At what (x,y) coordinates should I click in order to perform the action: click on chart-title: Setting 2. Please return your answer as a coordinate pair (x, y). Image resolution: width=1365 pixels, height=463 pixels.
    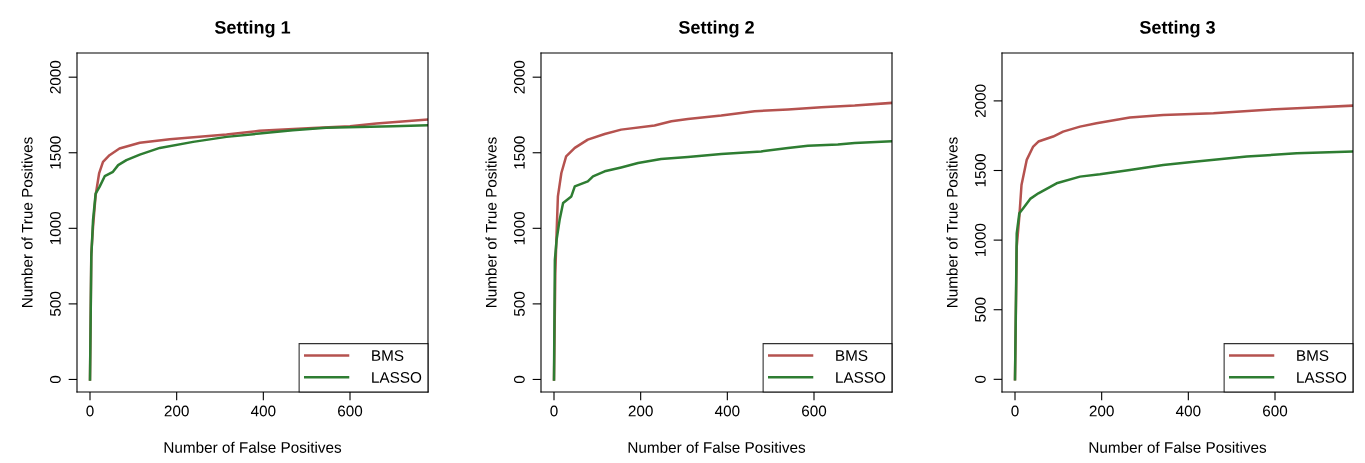
    Looking at the image, I should click on (716, 29).